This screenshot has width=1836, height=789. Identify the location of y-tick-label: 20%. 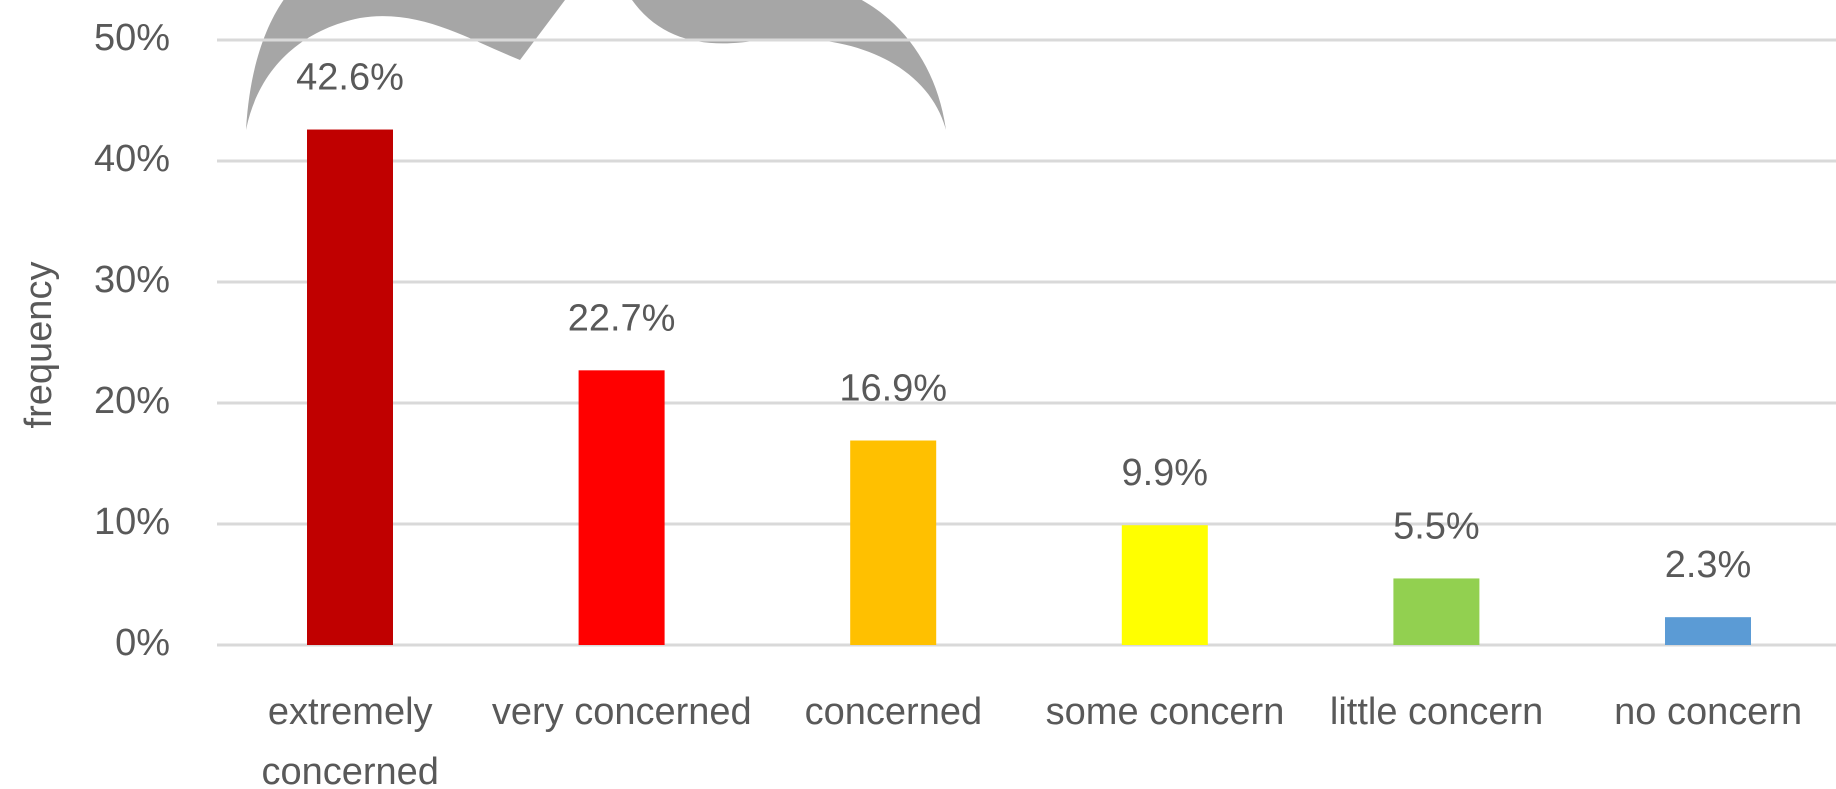
(132, 401).